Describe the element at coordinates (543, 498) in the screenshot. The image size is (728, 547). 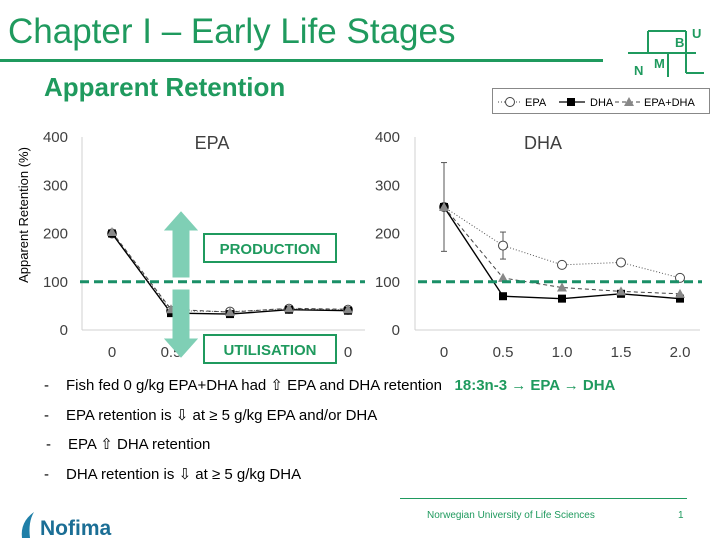
I see `footer-rule` at that location.